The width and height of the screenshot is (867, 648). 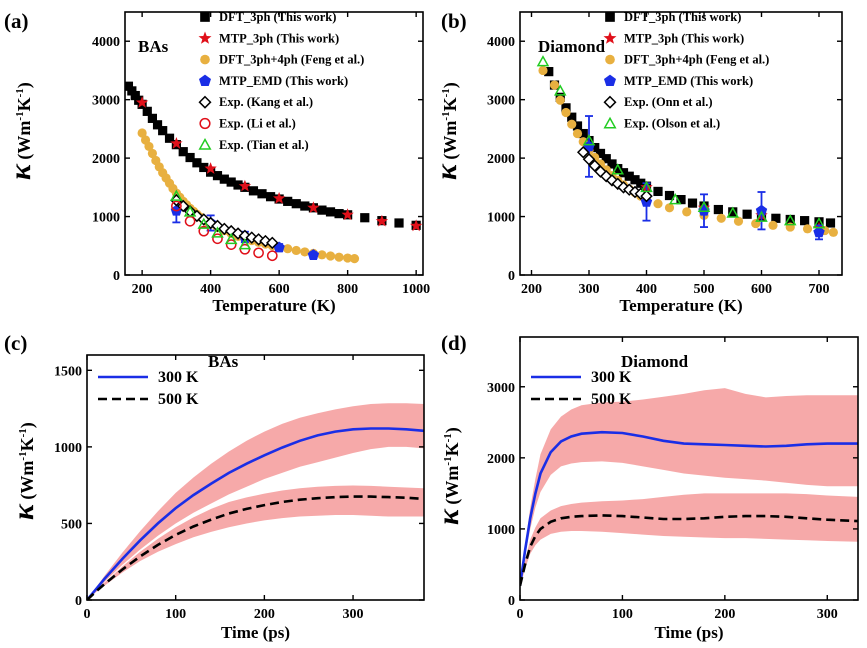 What do you see at coordinates (223, 361) in the screenshot?
I see `chart-title: BAs` at bounding box center [223, 361].